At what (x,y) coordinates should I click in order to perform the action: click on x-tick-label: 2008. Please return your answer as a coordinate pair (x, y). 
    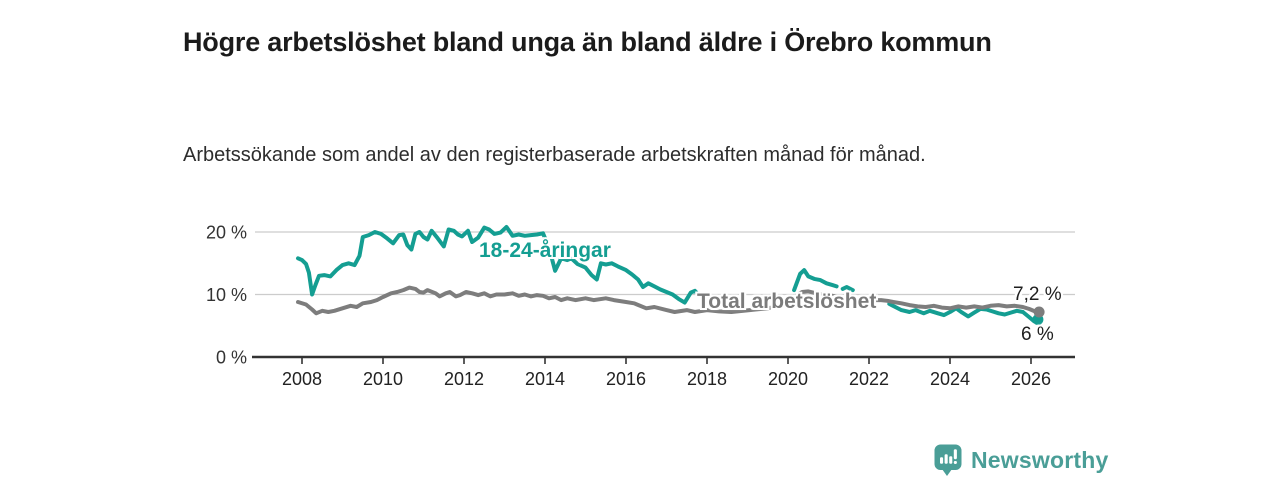
    Looking at the image, I should click on (302, 379).